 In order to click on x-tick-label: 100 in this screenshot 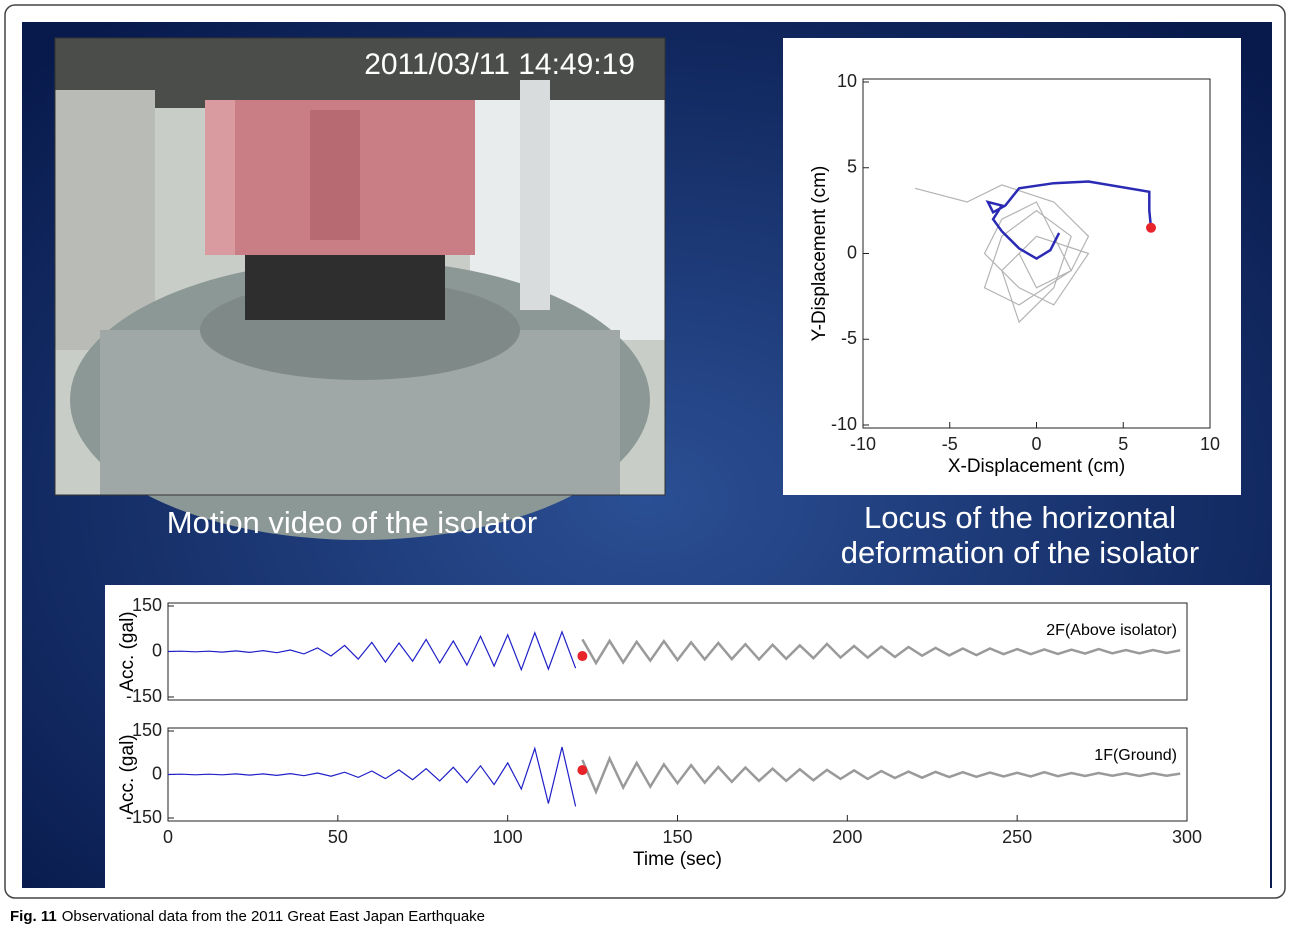, I will do `click(508, 837)`.